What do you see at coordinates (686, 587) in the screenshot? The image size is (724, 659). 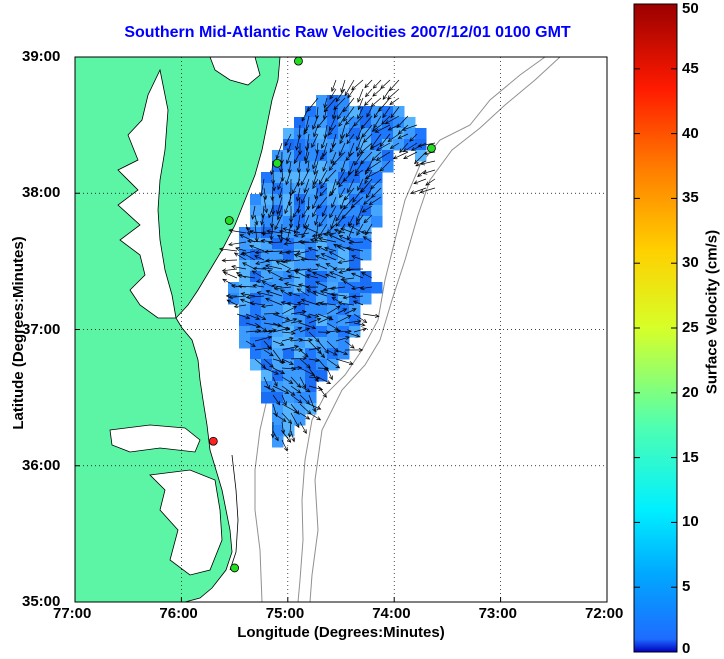 I see `colorbar-tick-label: 5` at bounding box center [686, 587].